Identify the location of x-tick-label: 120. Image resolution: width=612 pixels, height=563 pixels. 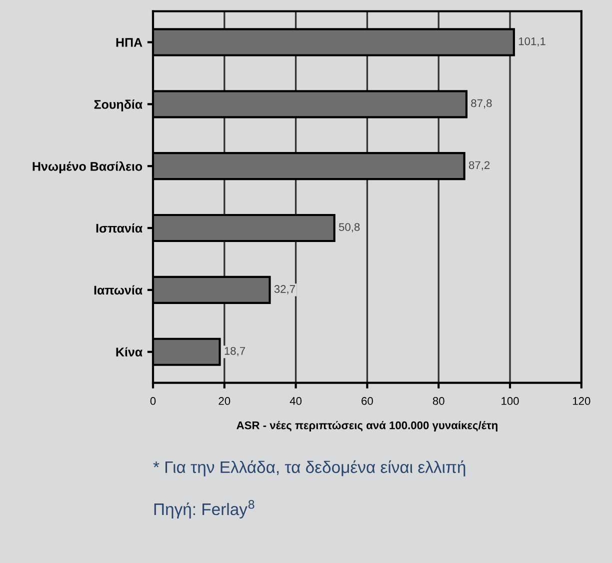
(581, 401).